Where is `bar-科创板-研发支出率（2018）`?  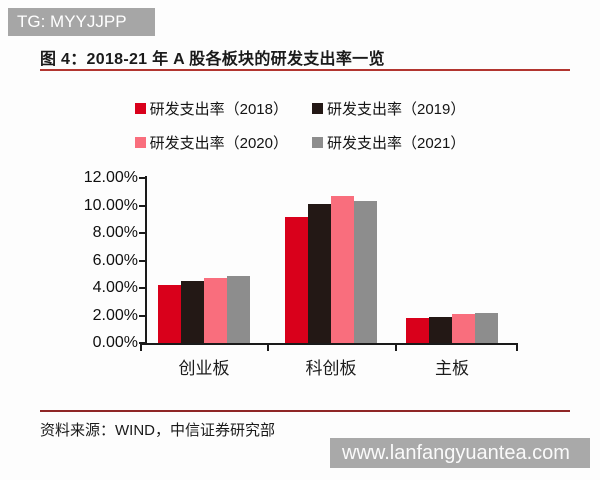 bar-科创板-研发支出率（2018） is located at coordinates (296, 279).